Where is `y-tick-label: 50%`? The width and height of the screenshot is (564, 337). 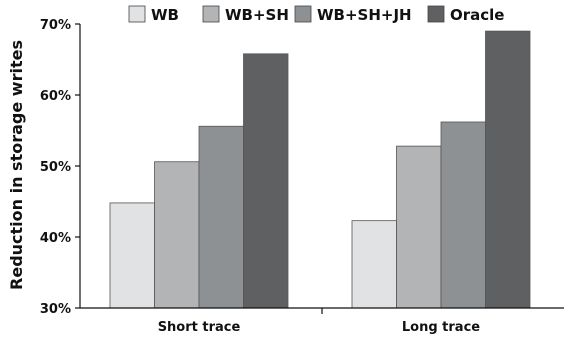 y-tick-label: 50% is located at coordinates (55, 167).